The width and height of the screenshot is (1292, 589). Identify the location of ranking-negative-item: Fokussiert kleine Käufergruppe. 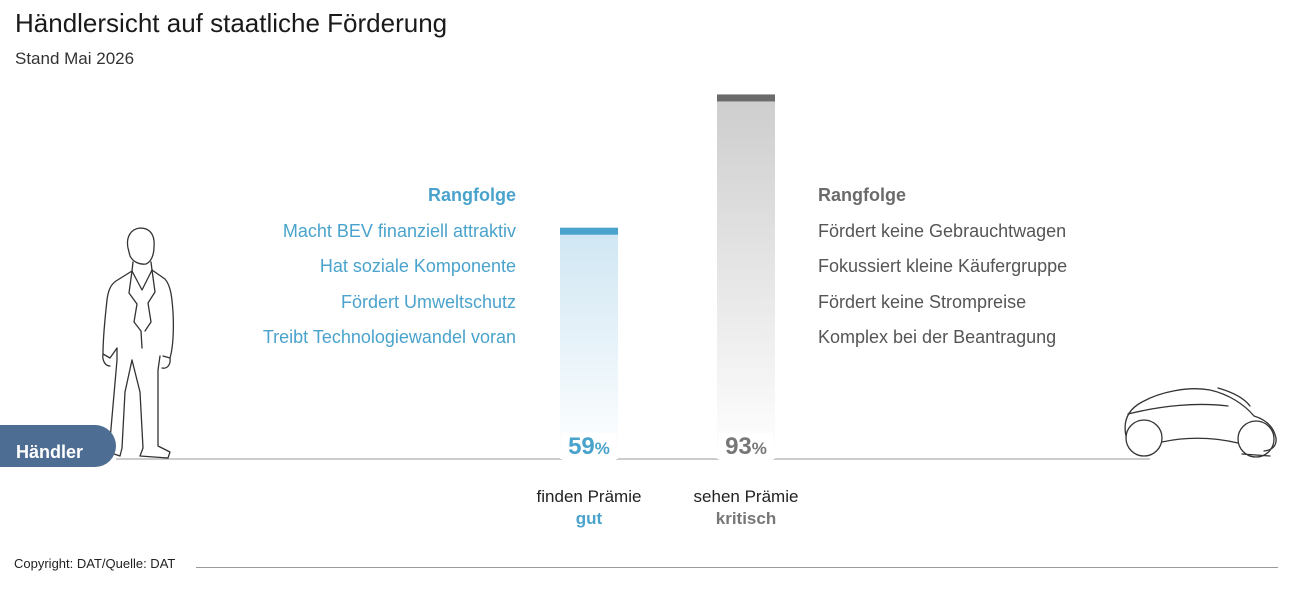
(943, 266).